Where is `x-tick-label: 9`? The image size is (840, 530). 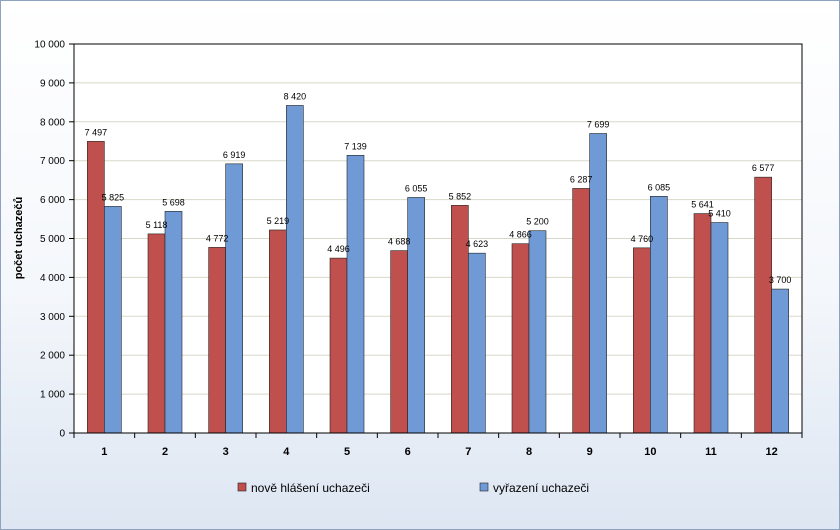
x-tick-label: 9 is located at coordinates (590, 452).